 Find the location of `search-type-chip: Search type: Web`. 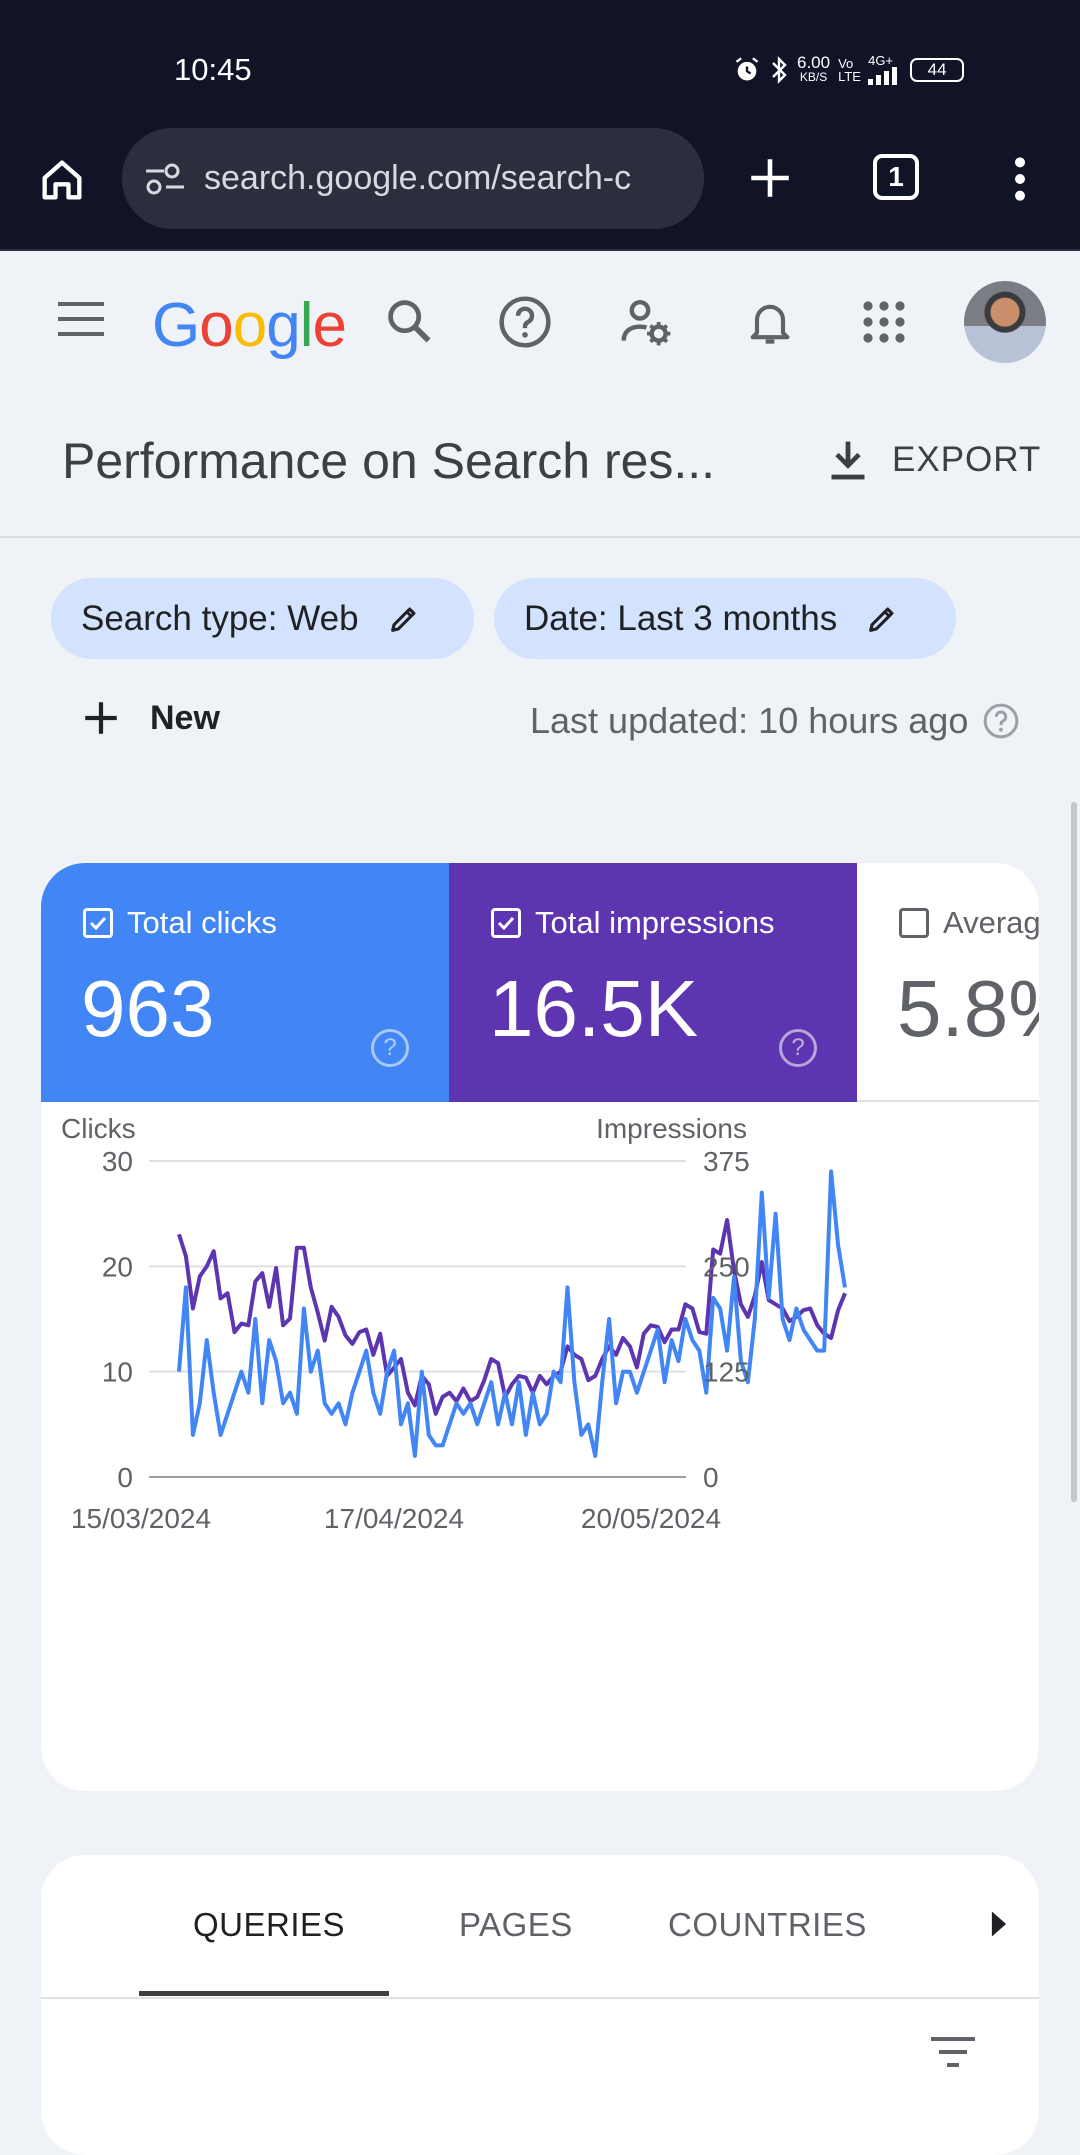

search-type-chip: Search type: Web is located at coordinates (262, 618).